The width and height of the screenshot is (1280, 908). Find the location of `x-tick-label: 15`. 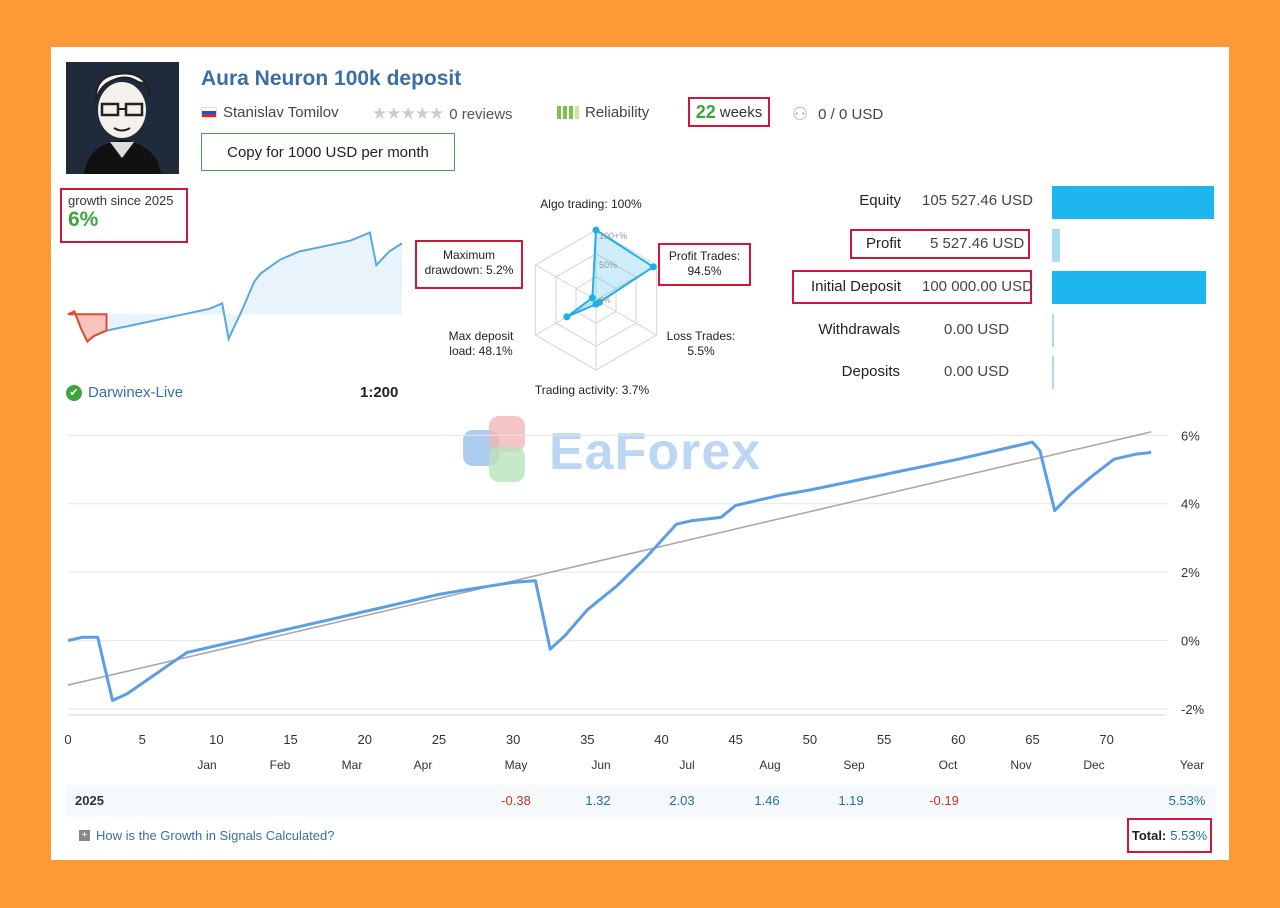

x-tick-label: 15 is located at coordinates (290, 739).